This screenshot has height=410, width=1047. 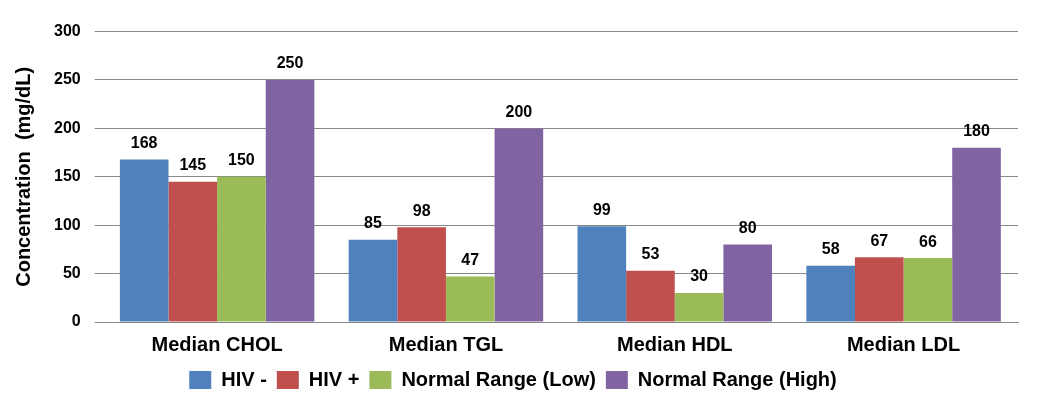 I want to click on data-label: 200, so click(x=519, y=111).